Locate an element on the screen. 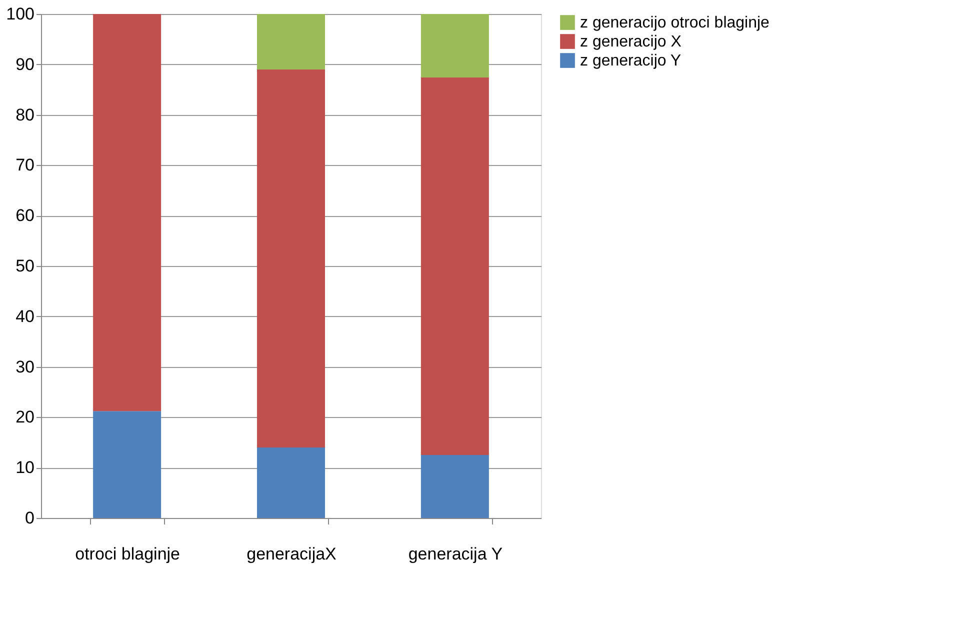 This screenshot has height=626, width=968. y-tick-label: 0 is located at coordinates (29, 518).